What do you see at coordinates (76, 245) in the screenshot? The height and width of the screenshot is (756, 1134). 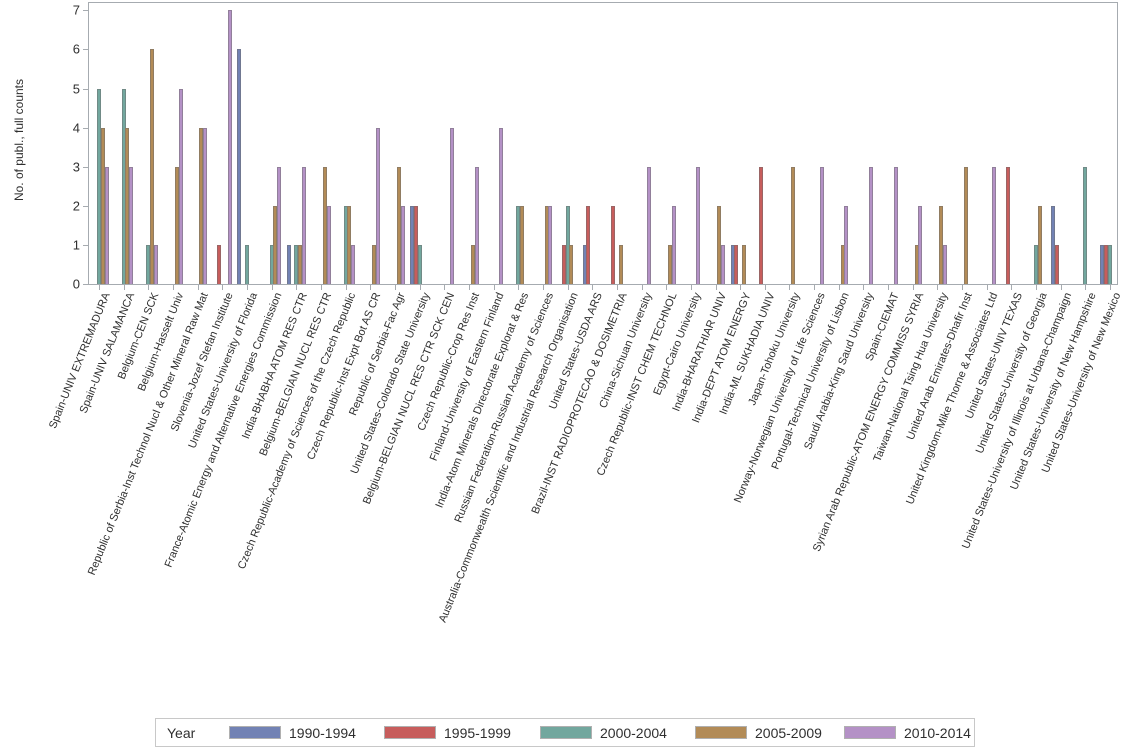 I see `y-tick-label: 1` at bounding box center [76, 245].